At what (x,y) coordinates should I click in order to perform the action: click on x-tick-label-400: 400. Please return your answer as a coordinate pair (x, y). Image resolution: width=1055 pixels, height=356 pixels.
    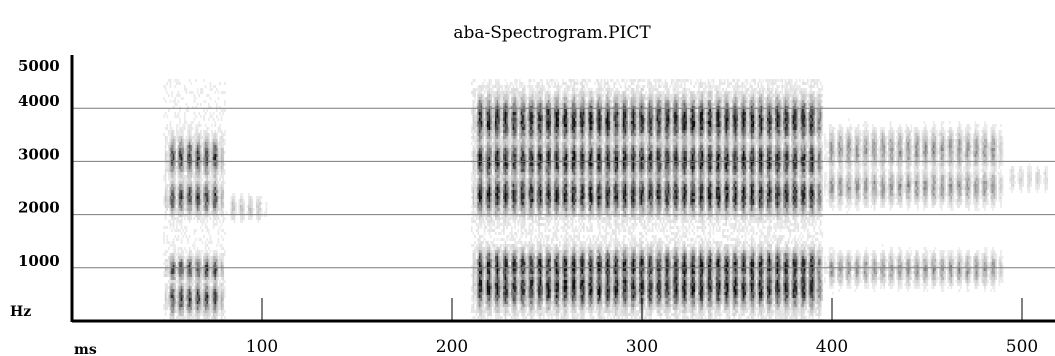
    Looking at the image, I should click on (832, 346).